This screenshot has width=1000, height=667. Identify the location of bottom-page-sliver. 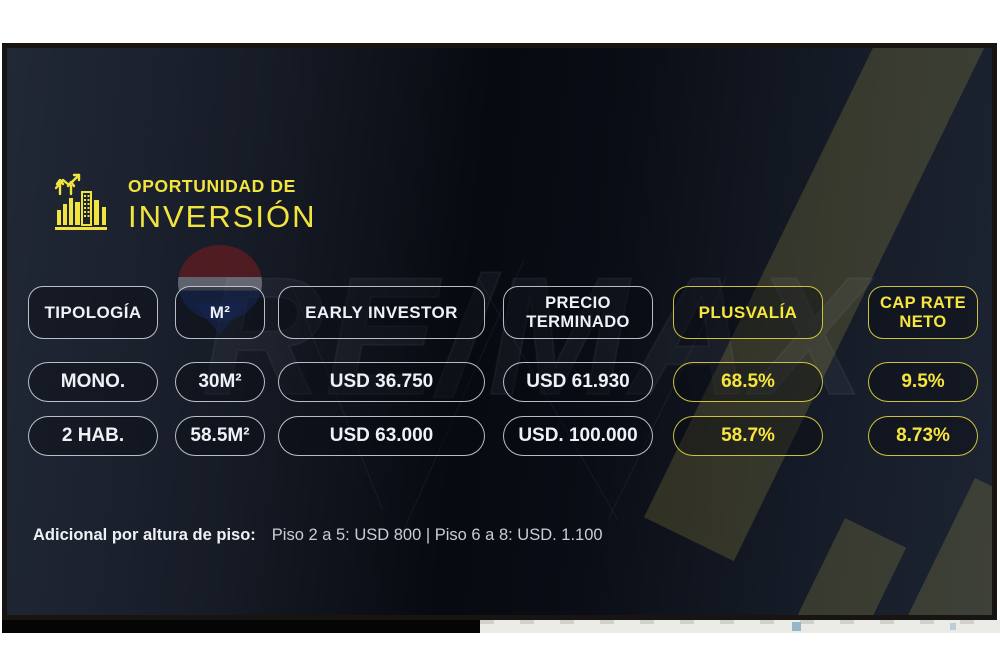
(740, 626).